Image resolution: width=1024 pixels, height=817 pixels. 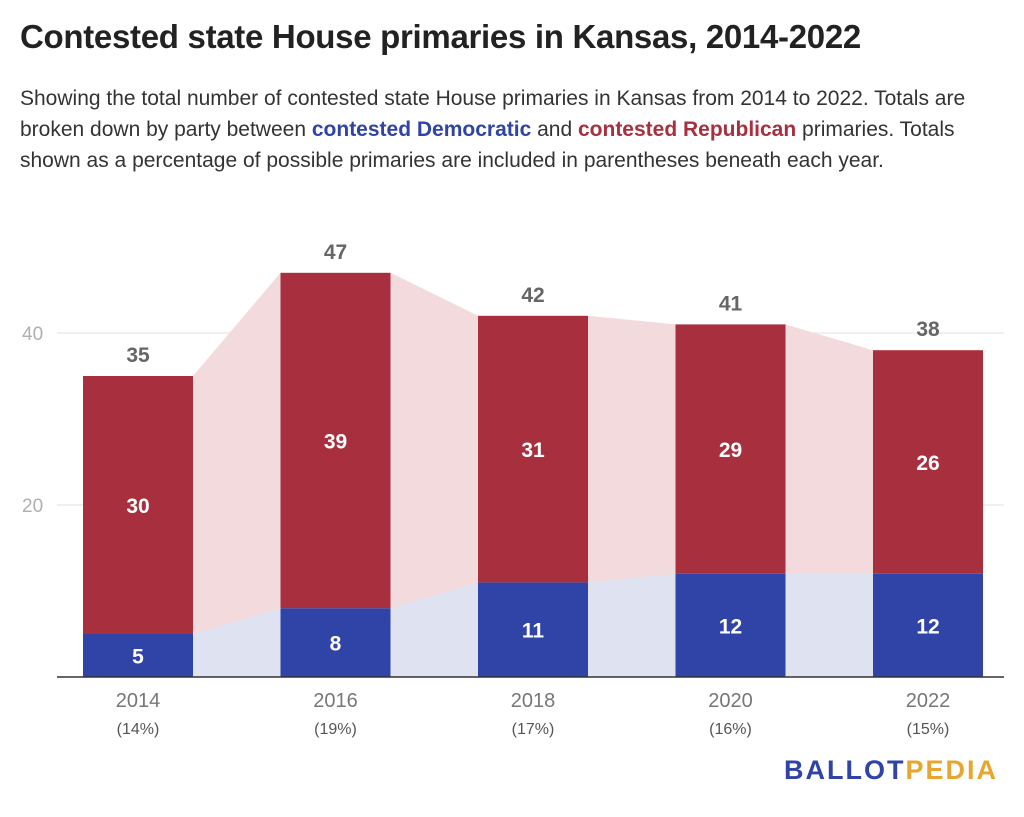 What do you see at coordinates (335, 252) in the screenshot?
I see `total-value-label: 47` at bounding box center [335, 252].